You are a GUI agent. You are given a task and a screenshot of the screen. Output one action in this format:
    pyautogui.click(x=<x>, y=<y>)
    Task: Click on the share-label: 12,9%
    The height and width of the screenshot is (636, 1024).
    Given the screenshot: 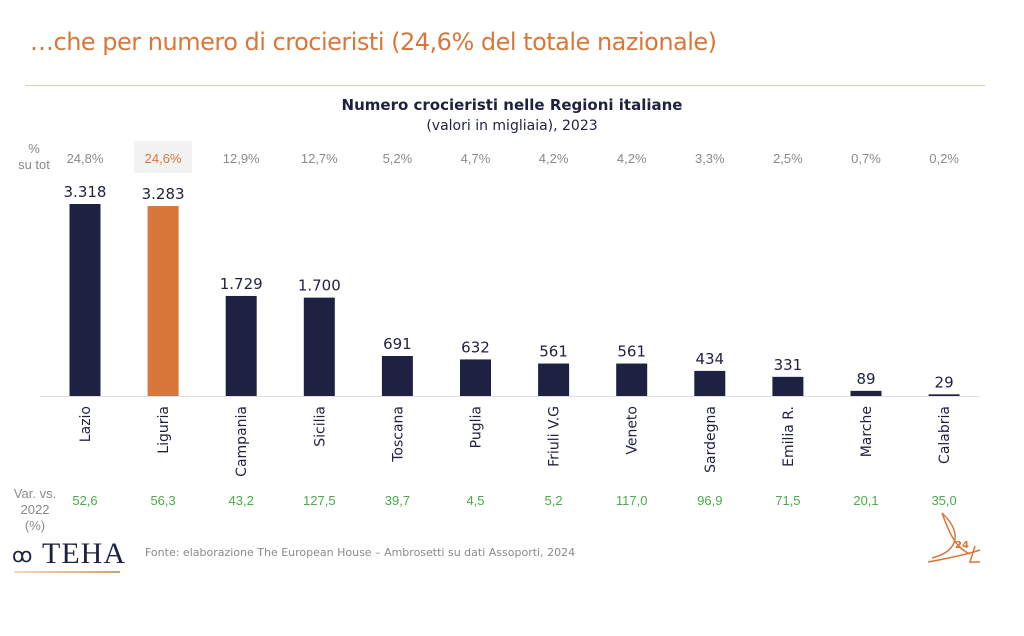 What is the action you would take?
    pyautogui.click(x=241, y=158)
    